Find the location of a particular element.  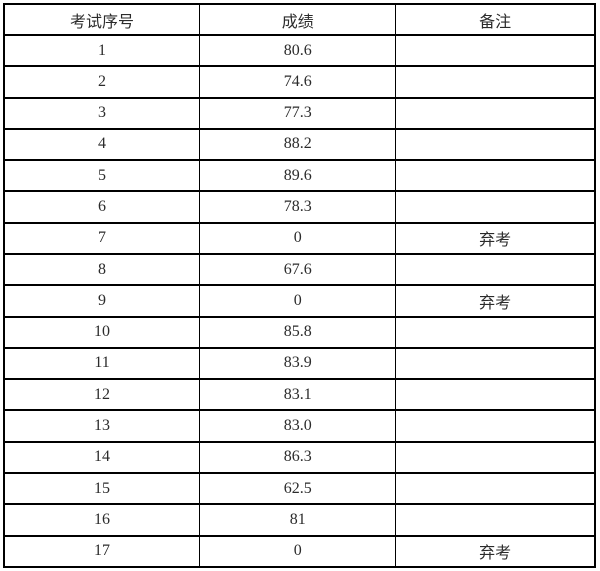

exam-no-cell: 16 is located at coordinates (102, 520).